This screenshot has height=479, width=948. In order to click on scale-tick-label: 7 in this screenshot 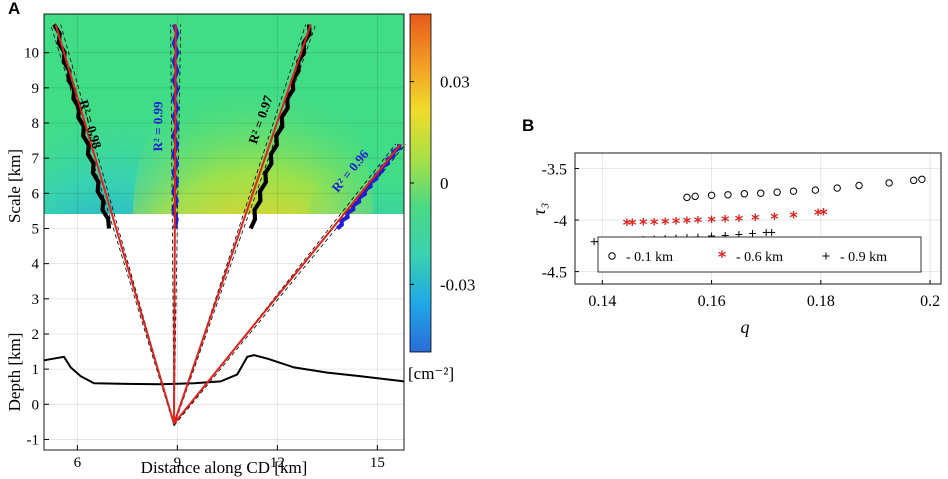, I will do `click(36, 159)`.